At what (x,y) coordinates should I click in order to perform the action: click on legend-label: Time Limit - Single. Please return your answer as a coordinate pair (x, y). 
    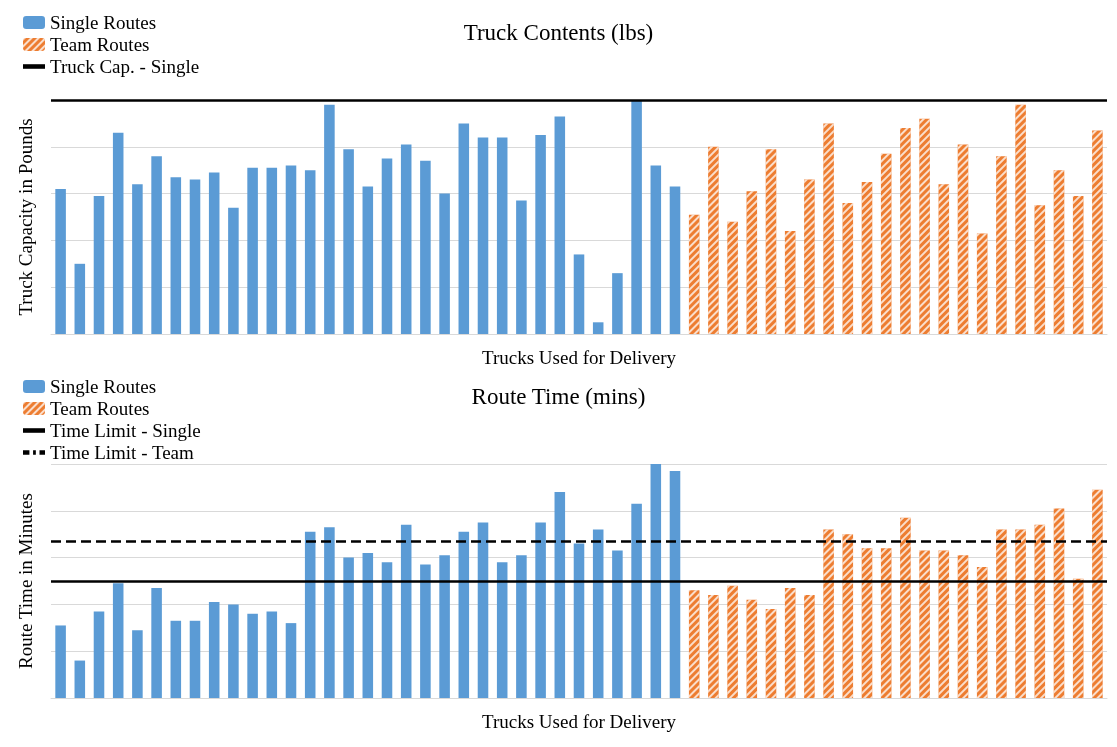
    Looking at the image, I should click on (125, 430).